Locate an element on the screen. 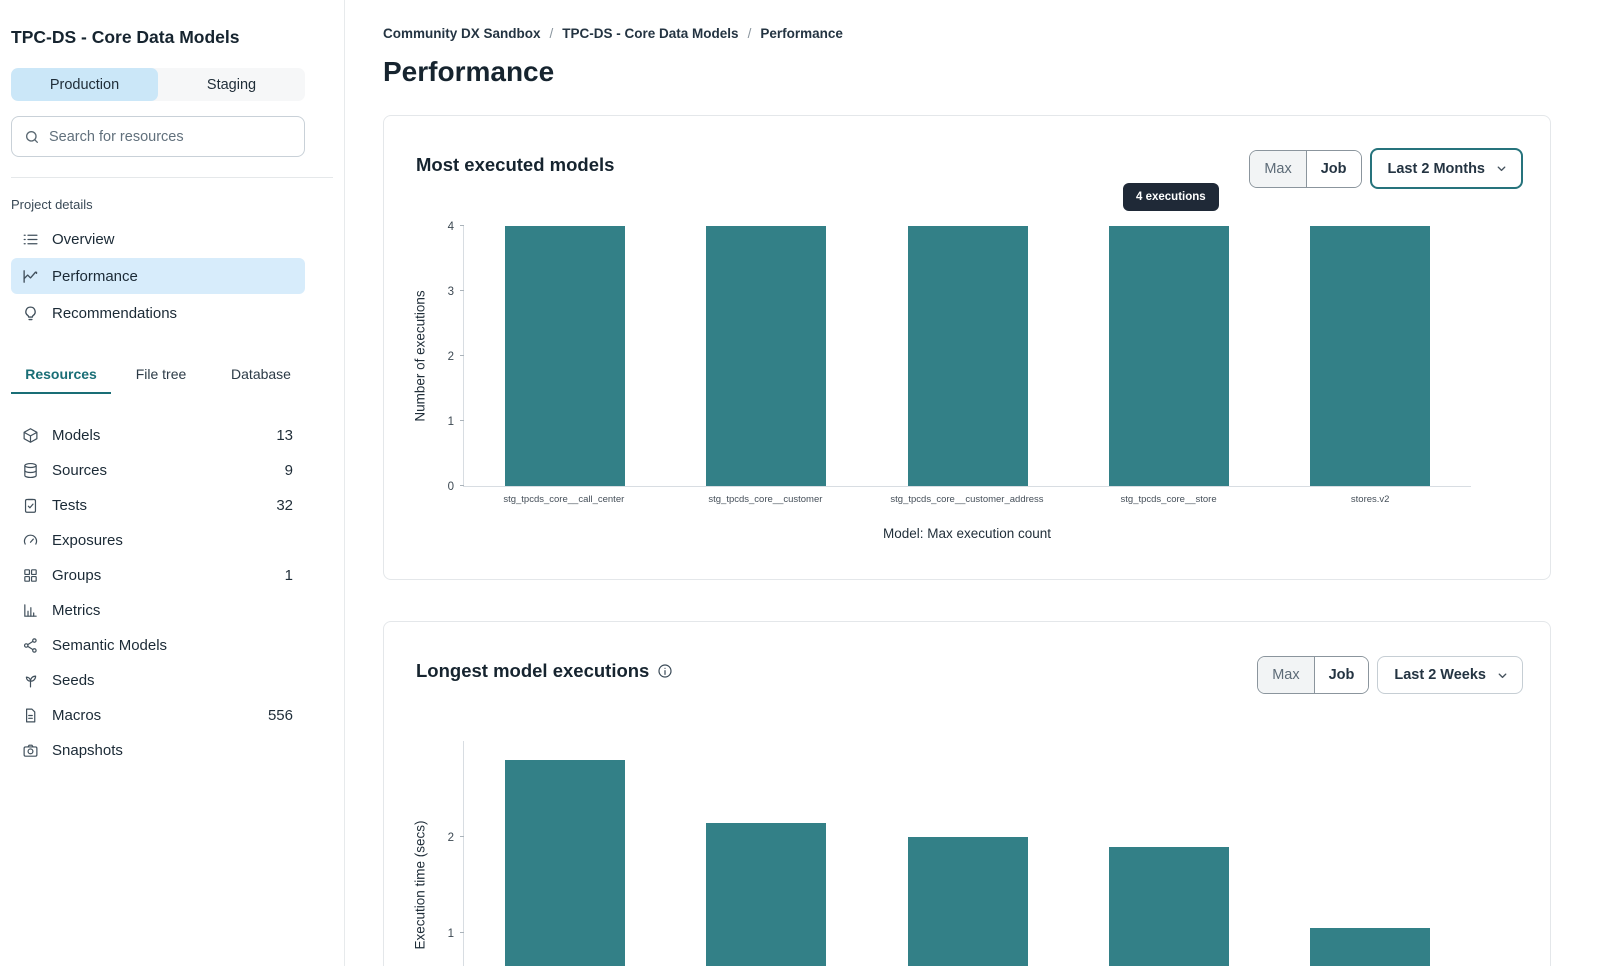 This screenshot has height=966, width=1621. resource-label: Snapshots is located at coordinates (87, 750).